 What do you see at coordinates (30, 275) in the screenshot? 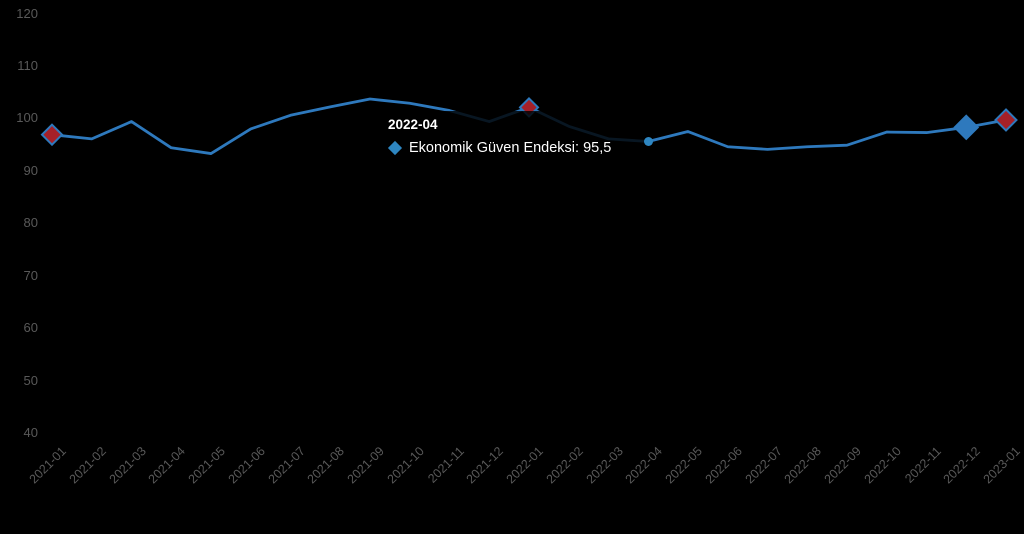
I see `y-axis-tick-label: 70` at bounding box center [30, 275].